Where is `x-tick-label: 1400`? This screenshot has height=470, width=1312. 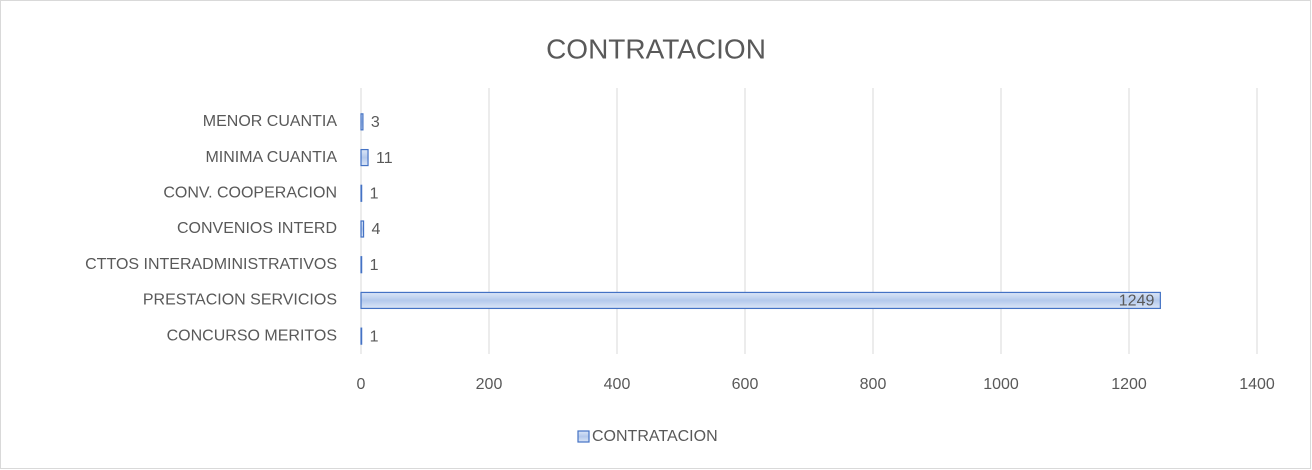 x-tick-label: 1400 is located at coordinates (1257, 384).